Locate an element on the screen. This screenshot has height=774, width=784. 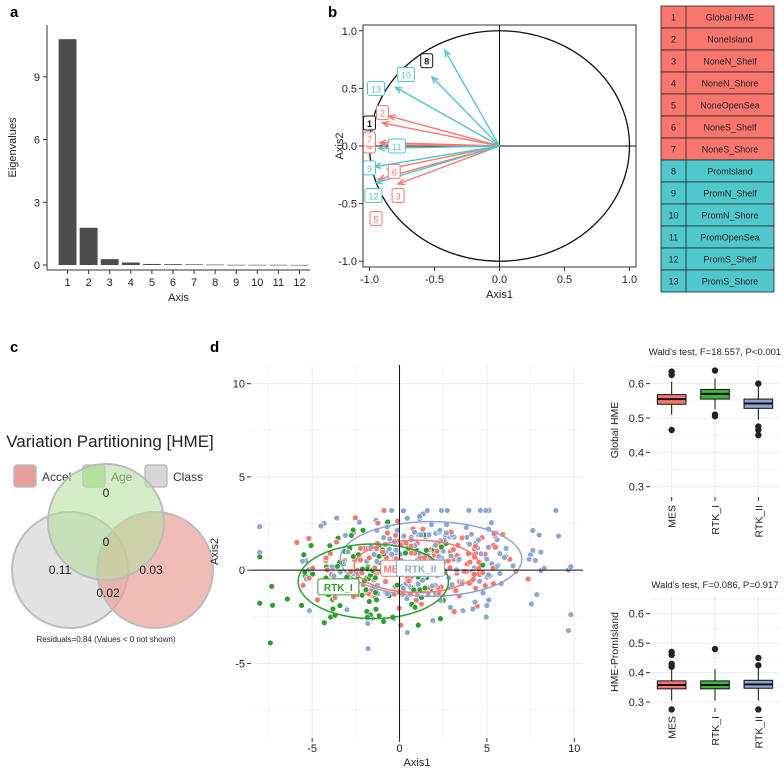
y-tick-label: -0.5 is located at coordinates (347, 205).